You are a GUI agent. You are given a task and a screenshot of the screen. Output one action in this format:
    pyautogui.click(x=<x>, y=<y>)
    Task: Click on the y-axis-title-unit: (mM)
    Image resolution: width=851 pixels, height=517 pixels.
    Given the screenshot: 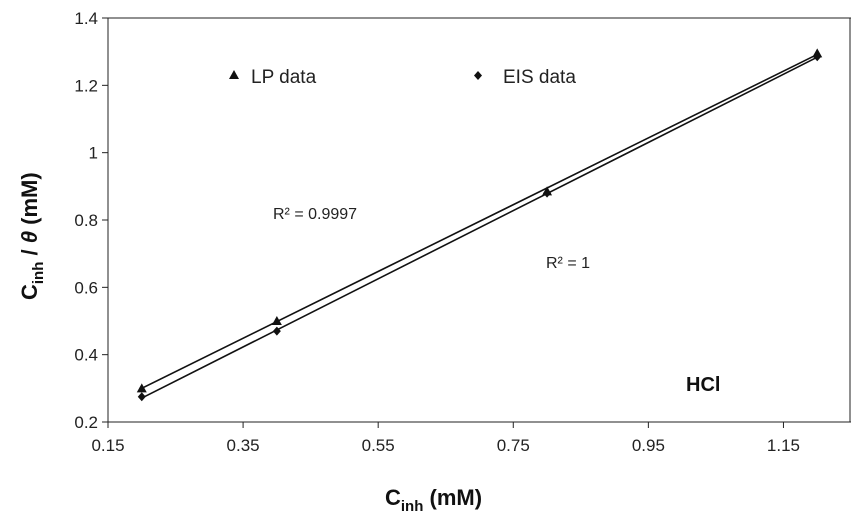 What is the action you would take?
    pyautogui.click(x=29, y=201)
    